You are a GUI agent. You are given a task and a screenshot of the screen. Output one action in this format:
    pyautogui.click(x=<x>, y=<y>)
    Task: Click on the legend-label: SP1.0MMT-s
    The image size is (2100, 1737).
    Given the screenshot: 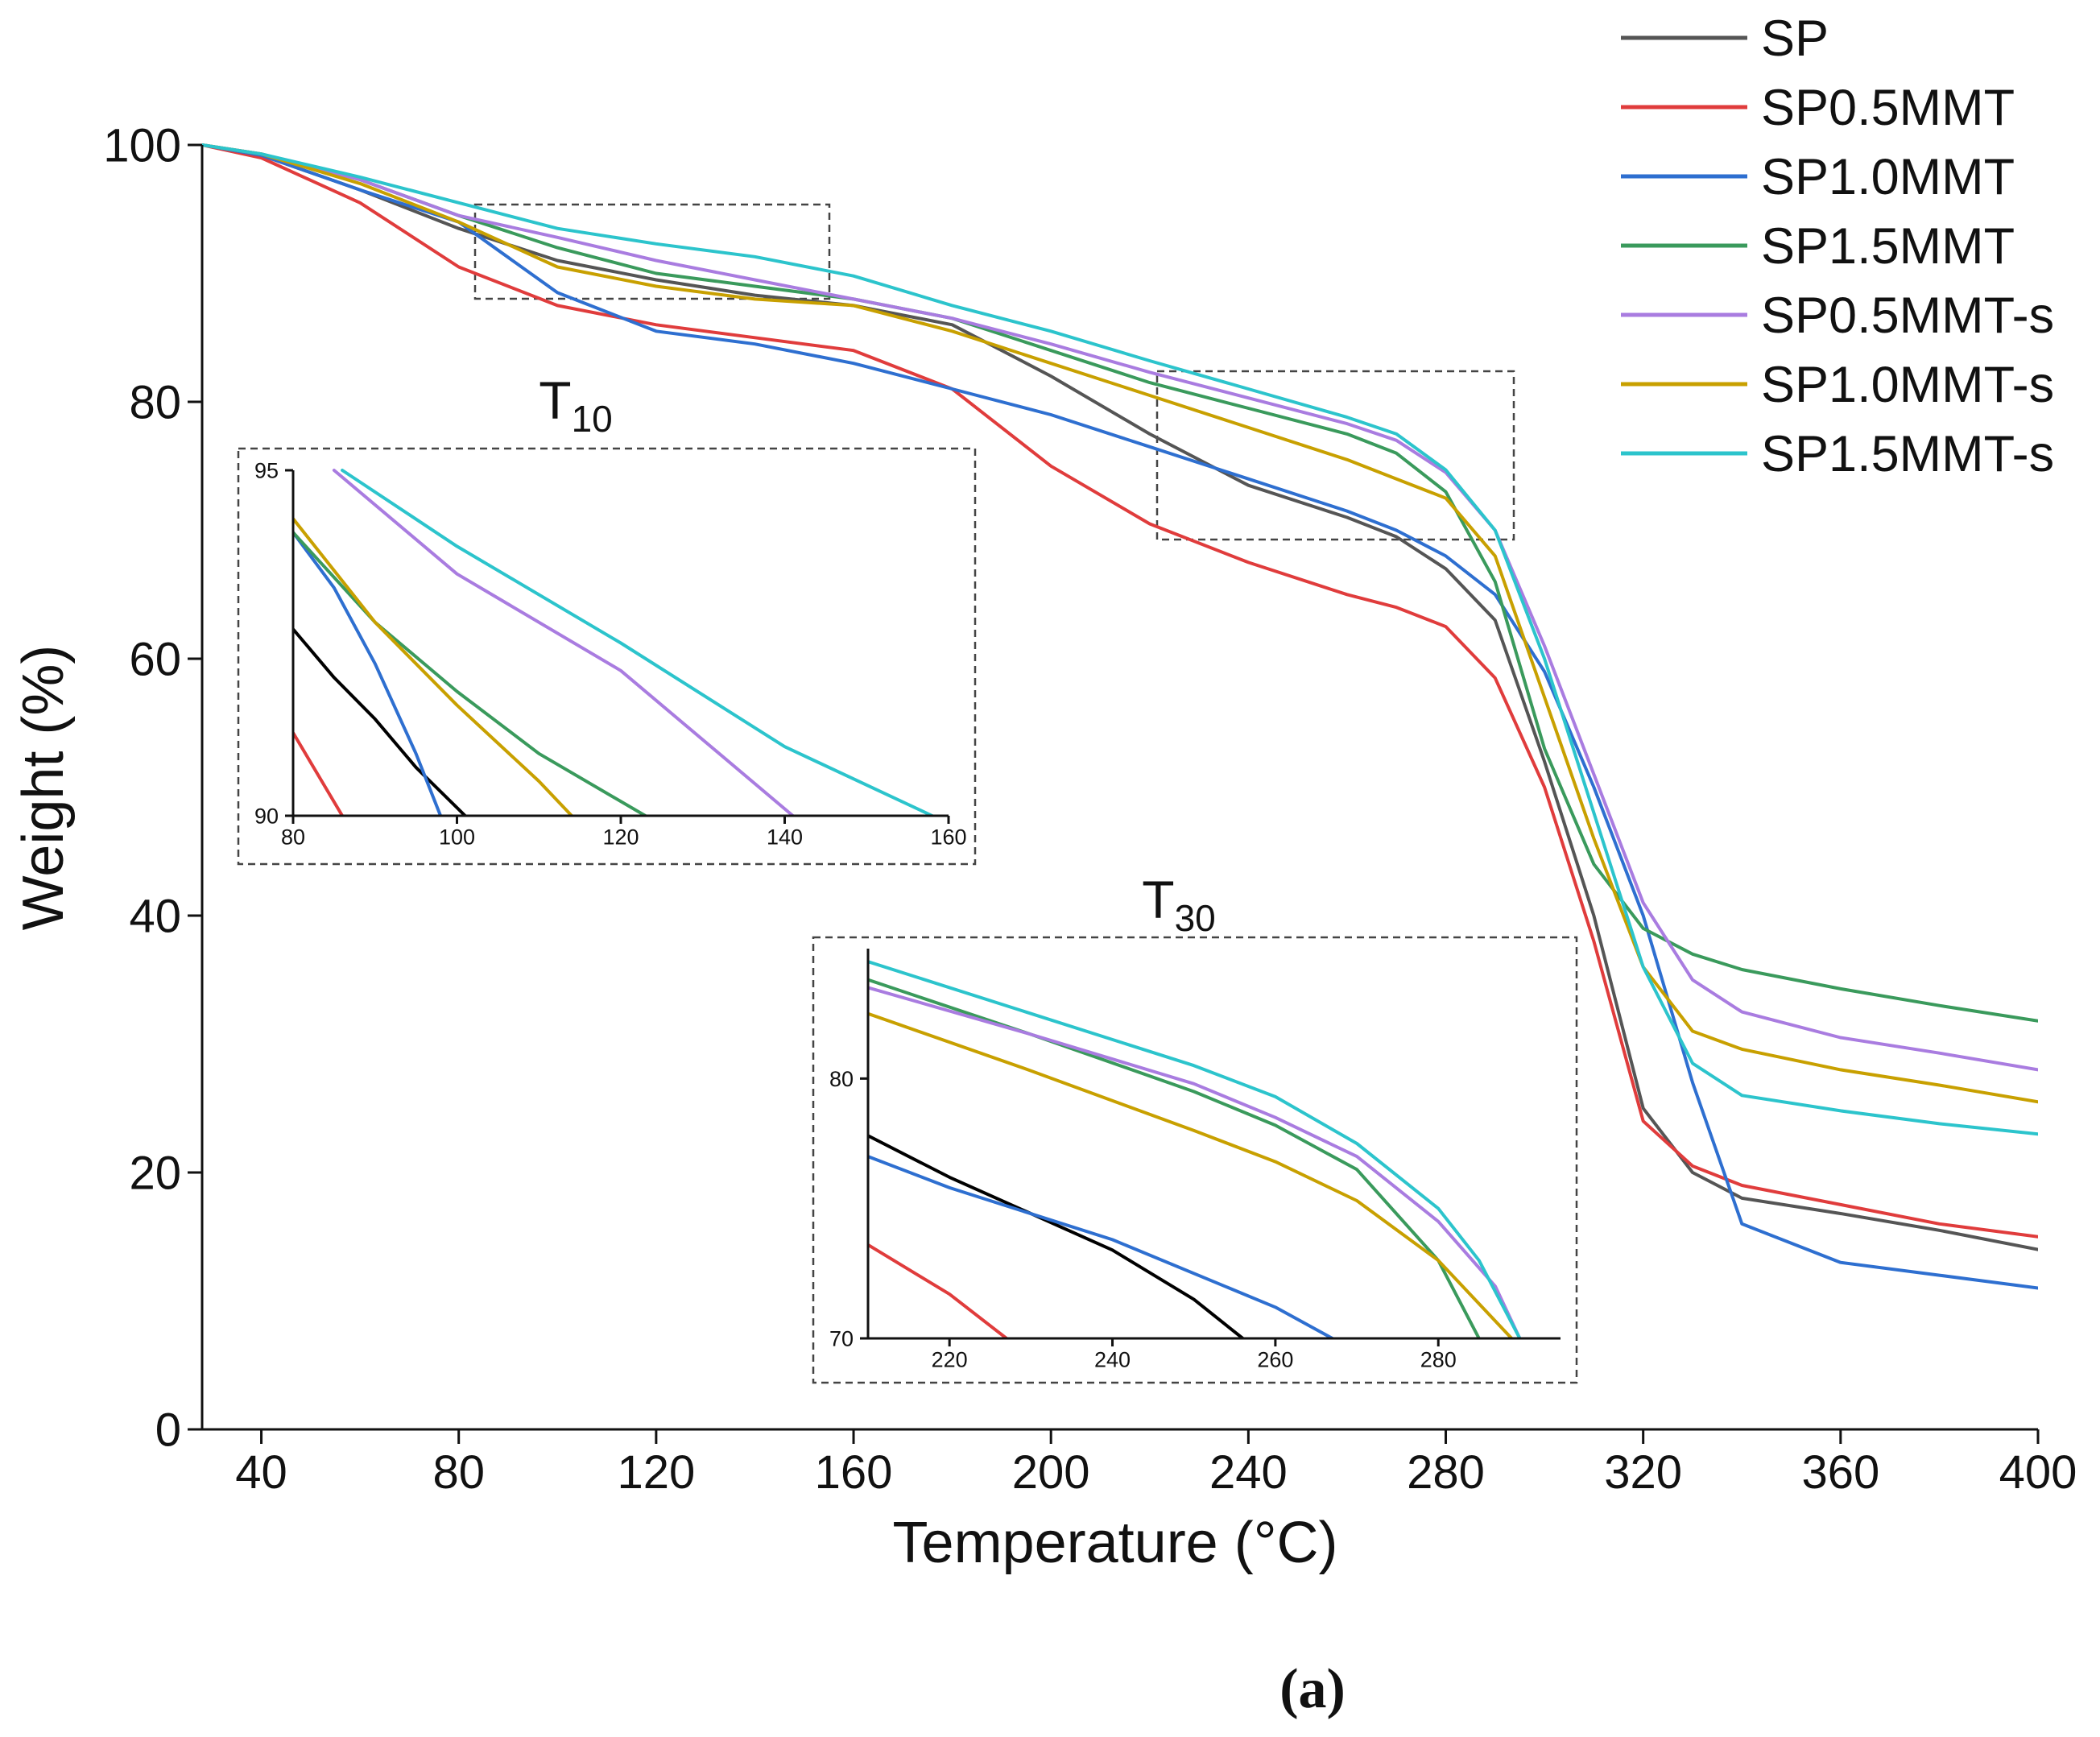 What is the action you would take?
    pyautogui.click(x=1907, y=385)
    